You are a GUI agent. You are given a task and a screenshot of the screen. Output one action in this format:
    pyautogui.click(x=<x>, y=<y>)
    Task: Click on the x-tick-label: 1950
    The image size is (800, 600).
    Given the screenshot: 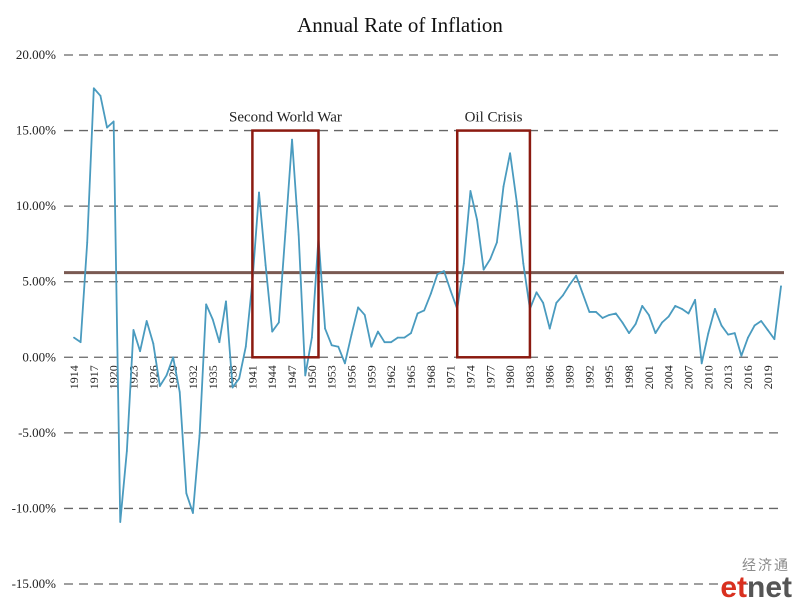 What is the action you would take?
    pyautogui.click(x=312, y=377)
    